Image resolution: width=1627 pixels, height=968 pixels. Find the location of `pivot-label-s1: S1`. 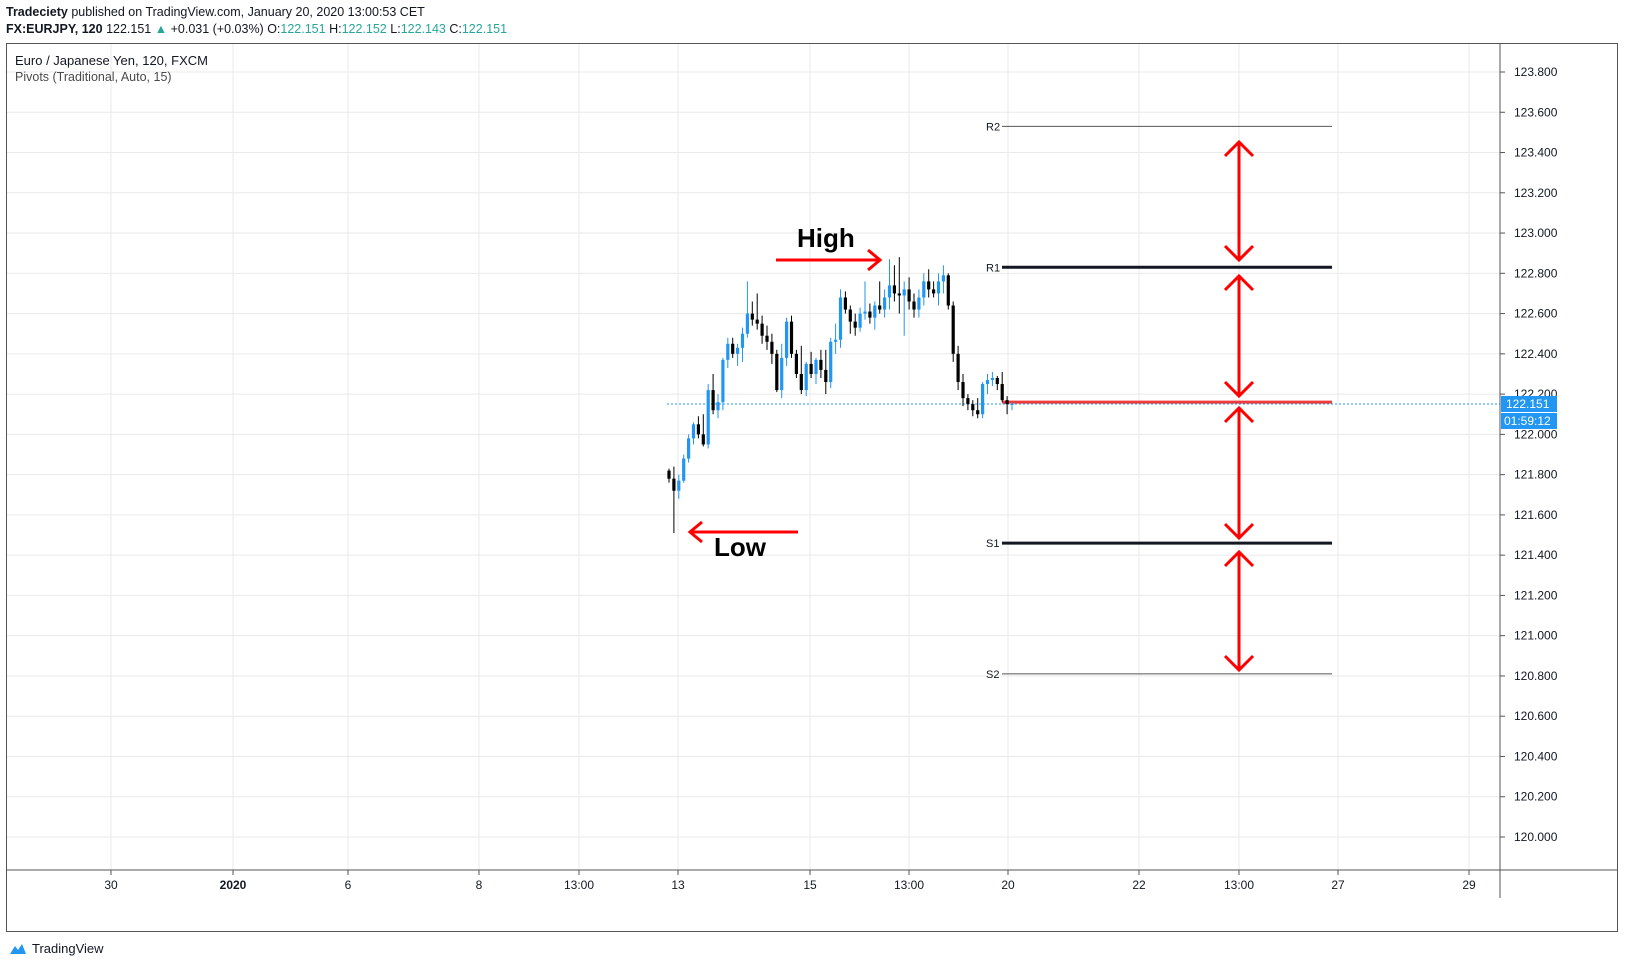

pivot-label-s1: S1 is located at coordinates (992, 544).